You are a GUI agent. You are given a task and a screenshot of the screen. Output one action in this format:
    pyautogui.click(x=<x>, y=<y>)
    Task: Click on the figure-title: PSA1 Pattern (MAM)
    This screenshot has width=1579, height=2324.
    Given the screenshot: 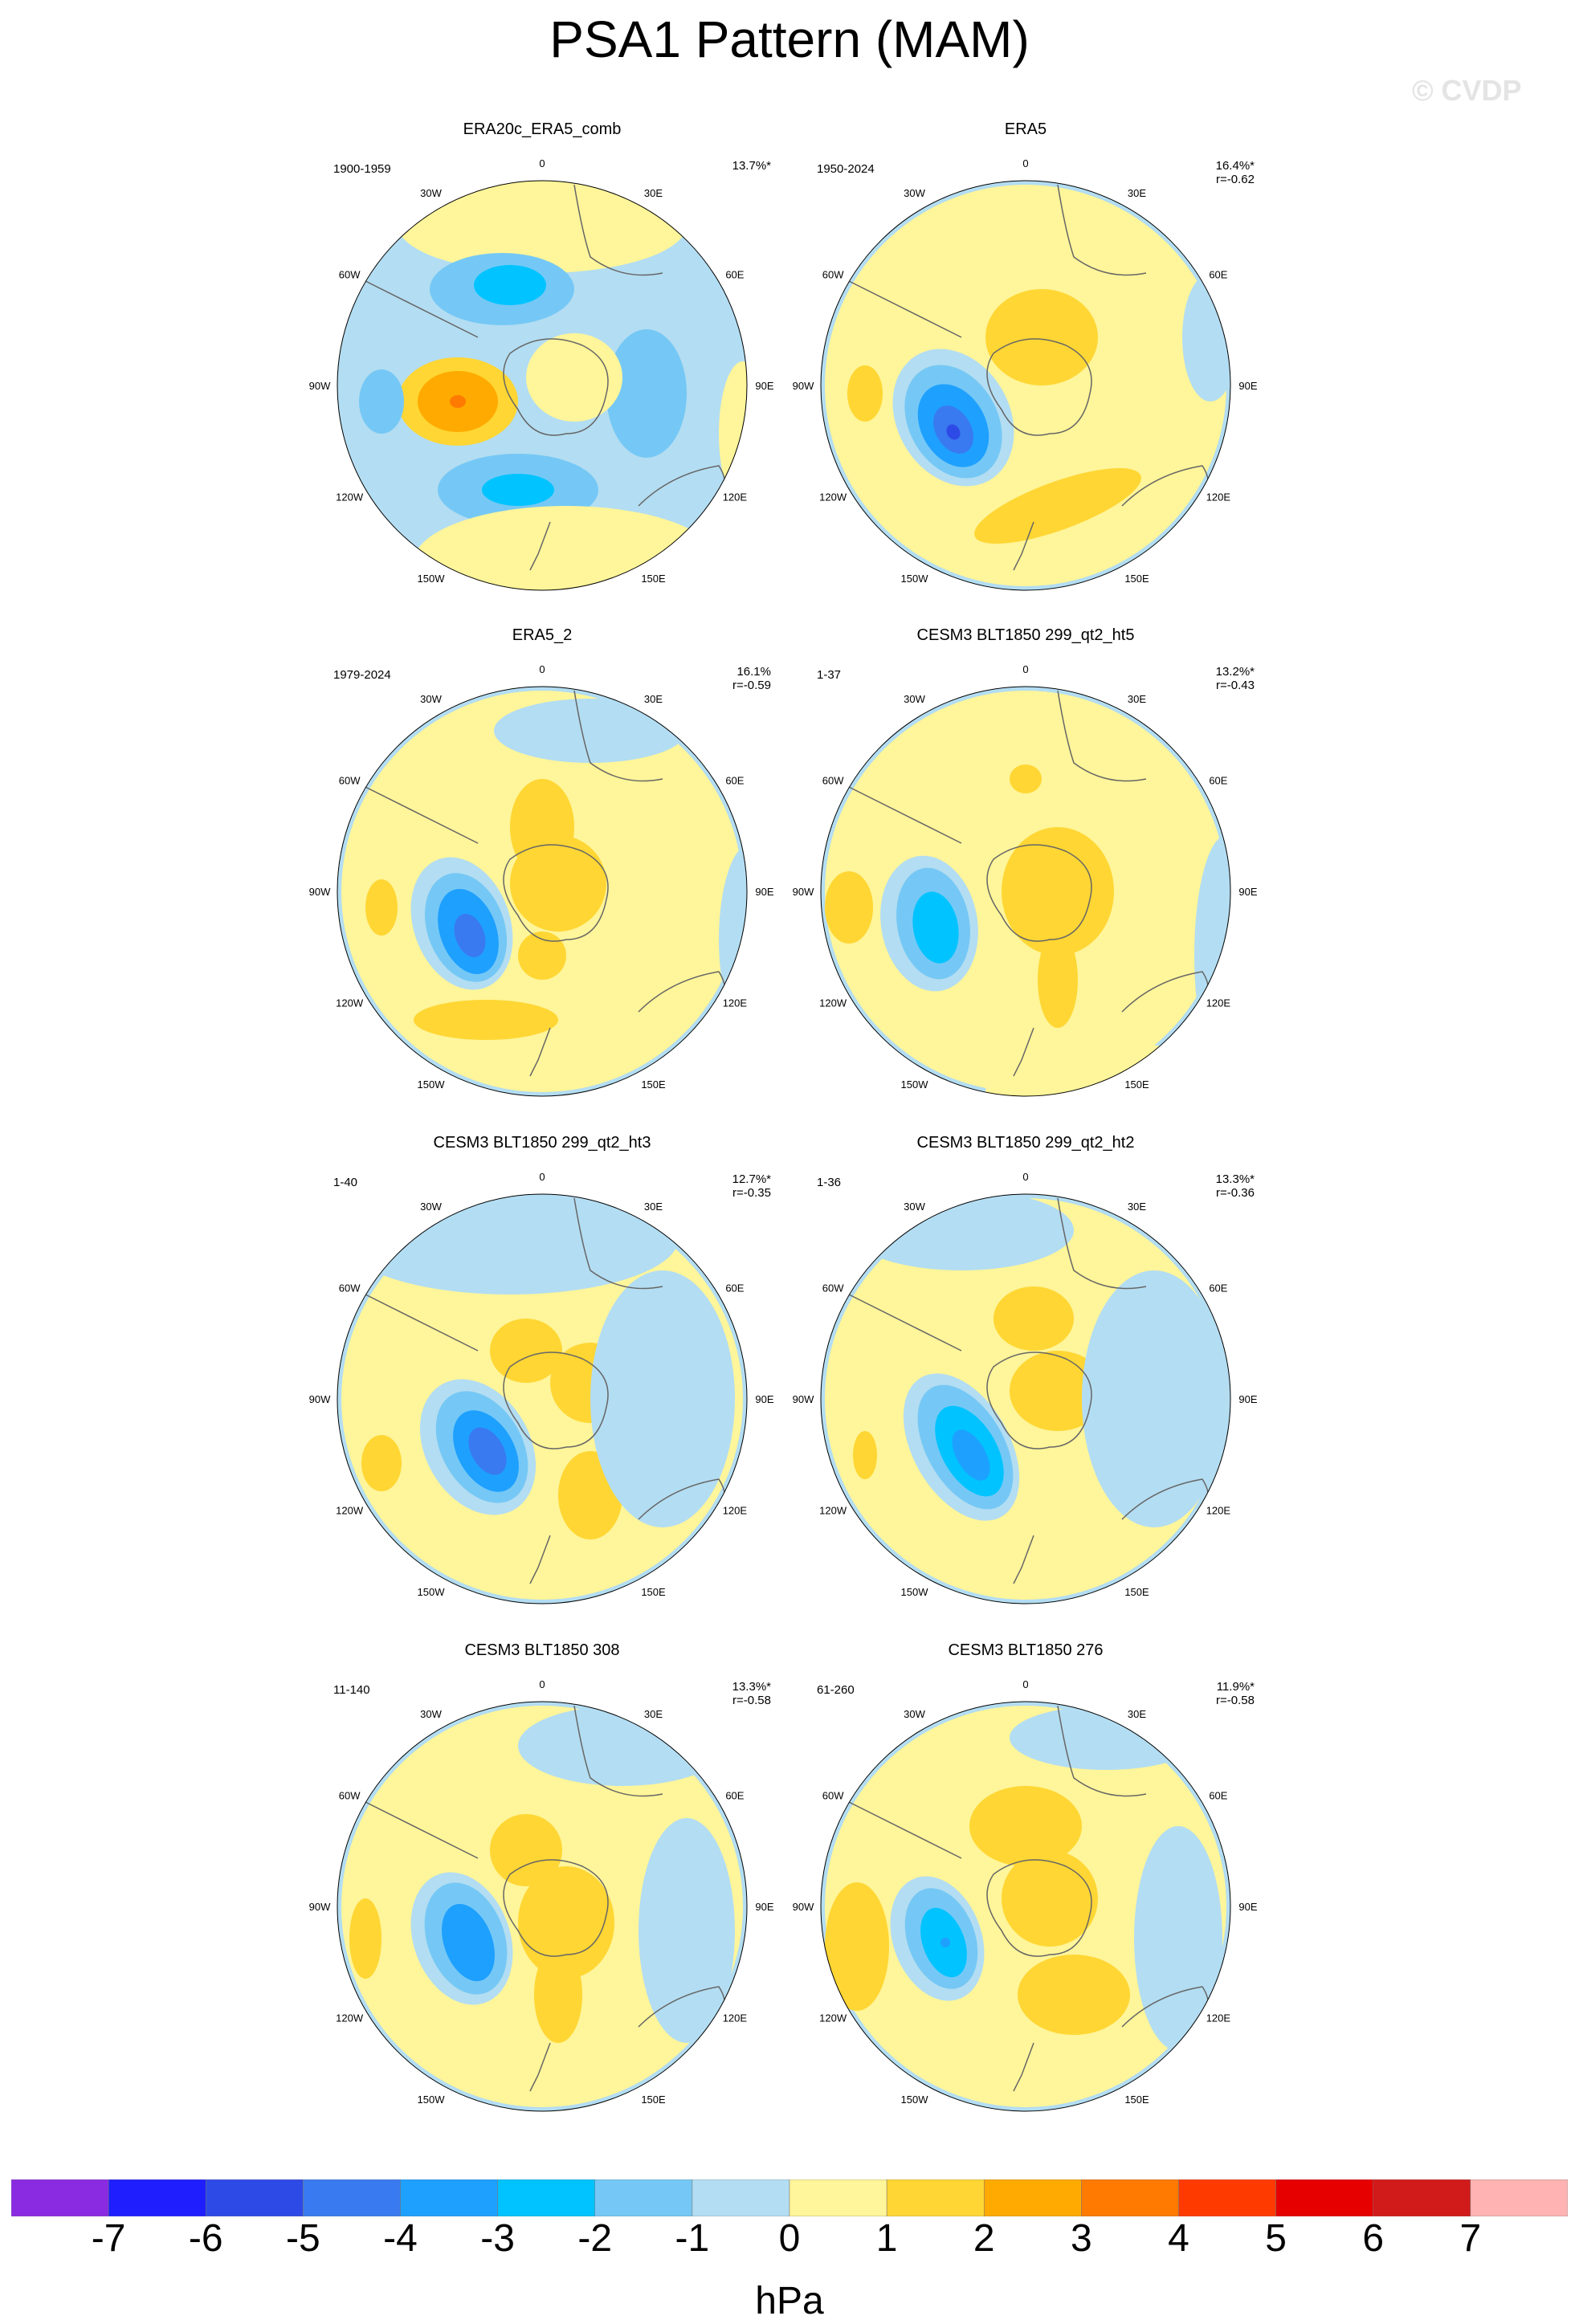 What is the action you would take?
    pyautogui.click(x=789, y=39)
    